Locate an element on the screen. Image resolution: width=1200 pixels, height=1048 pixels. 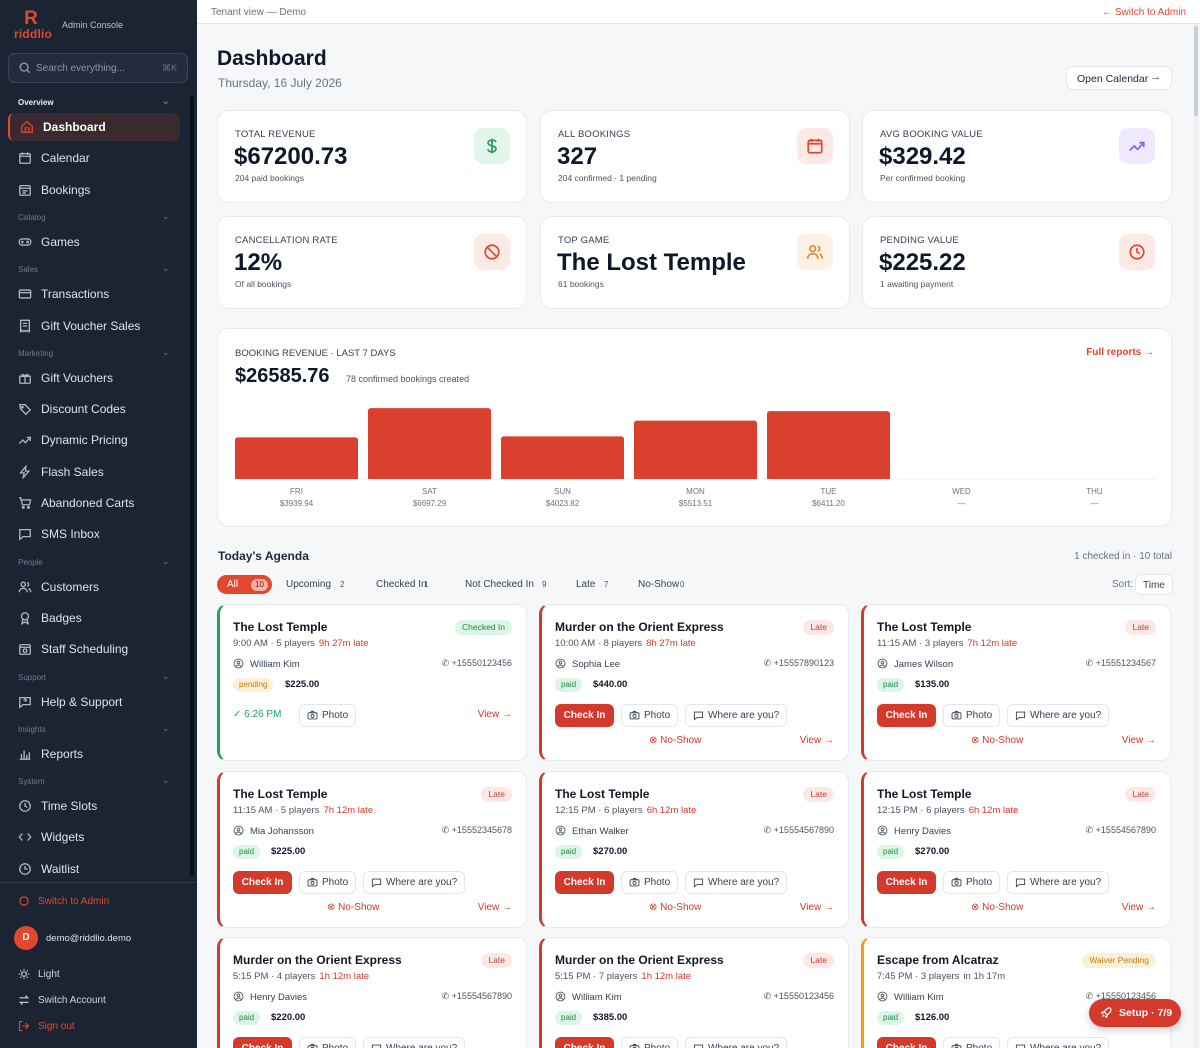
sidebar-item-help-support: Help & Support is located at coordinates (94, 702).